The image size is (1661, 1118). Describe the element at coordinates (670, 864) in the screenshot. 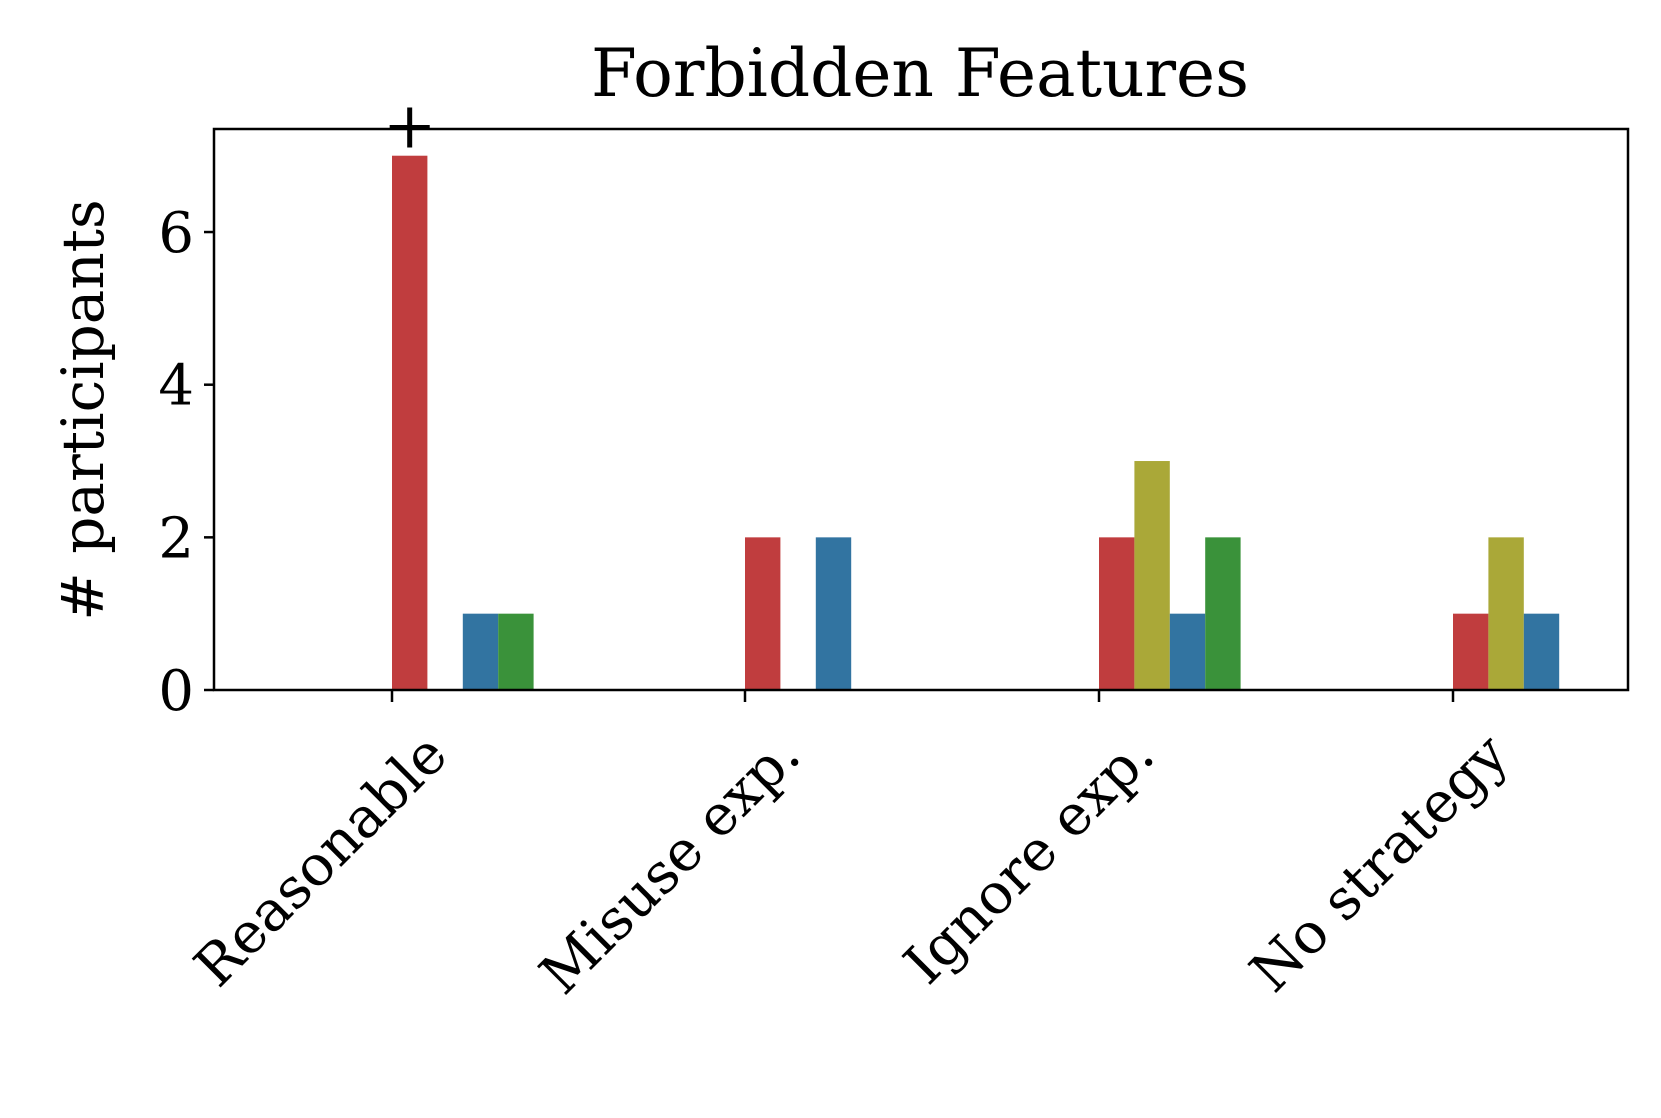

I see `x-category-label: Misuse exp.` at that location.